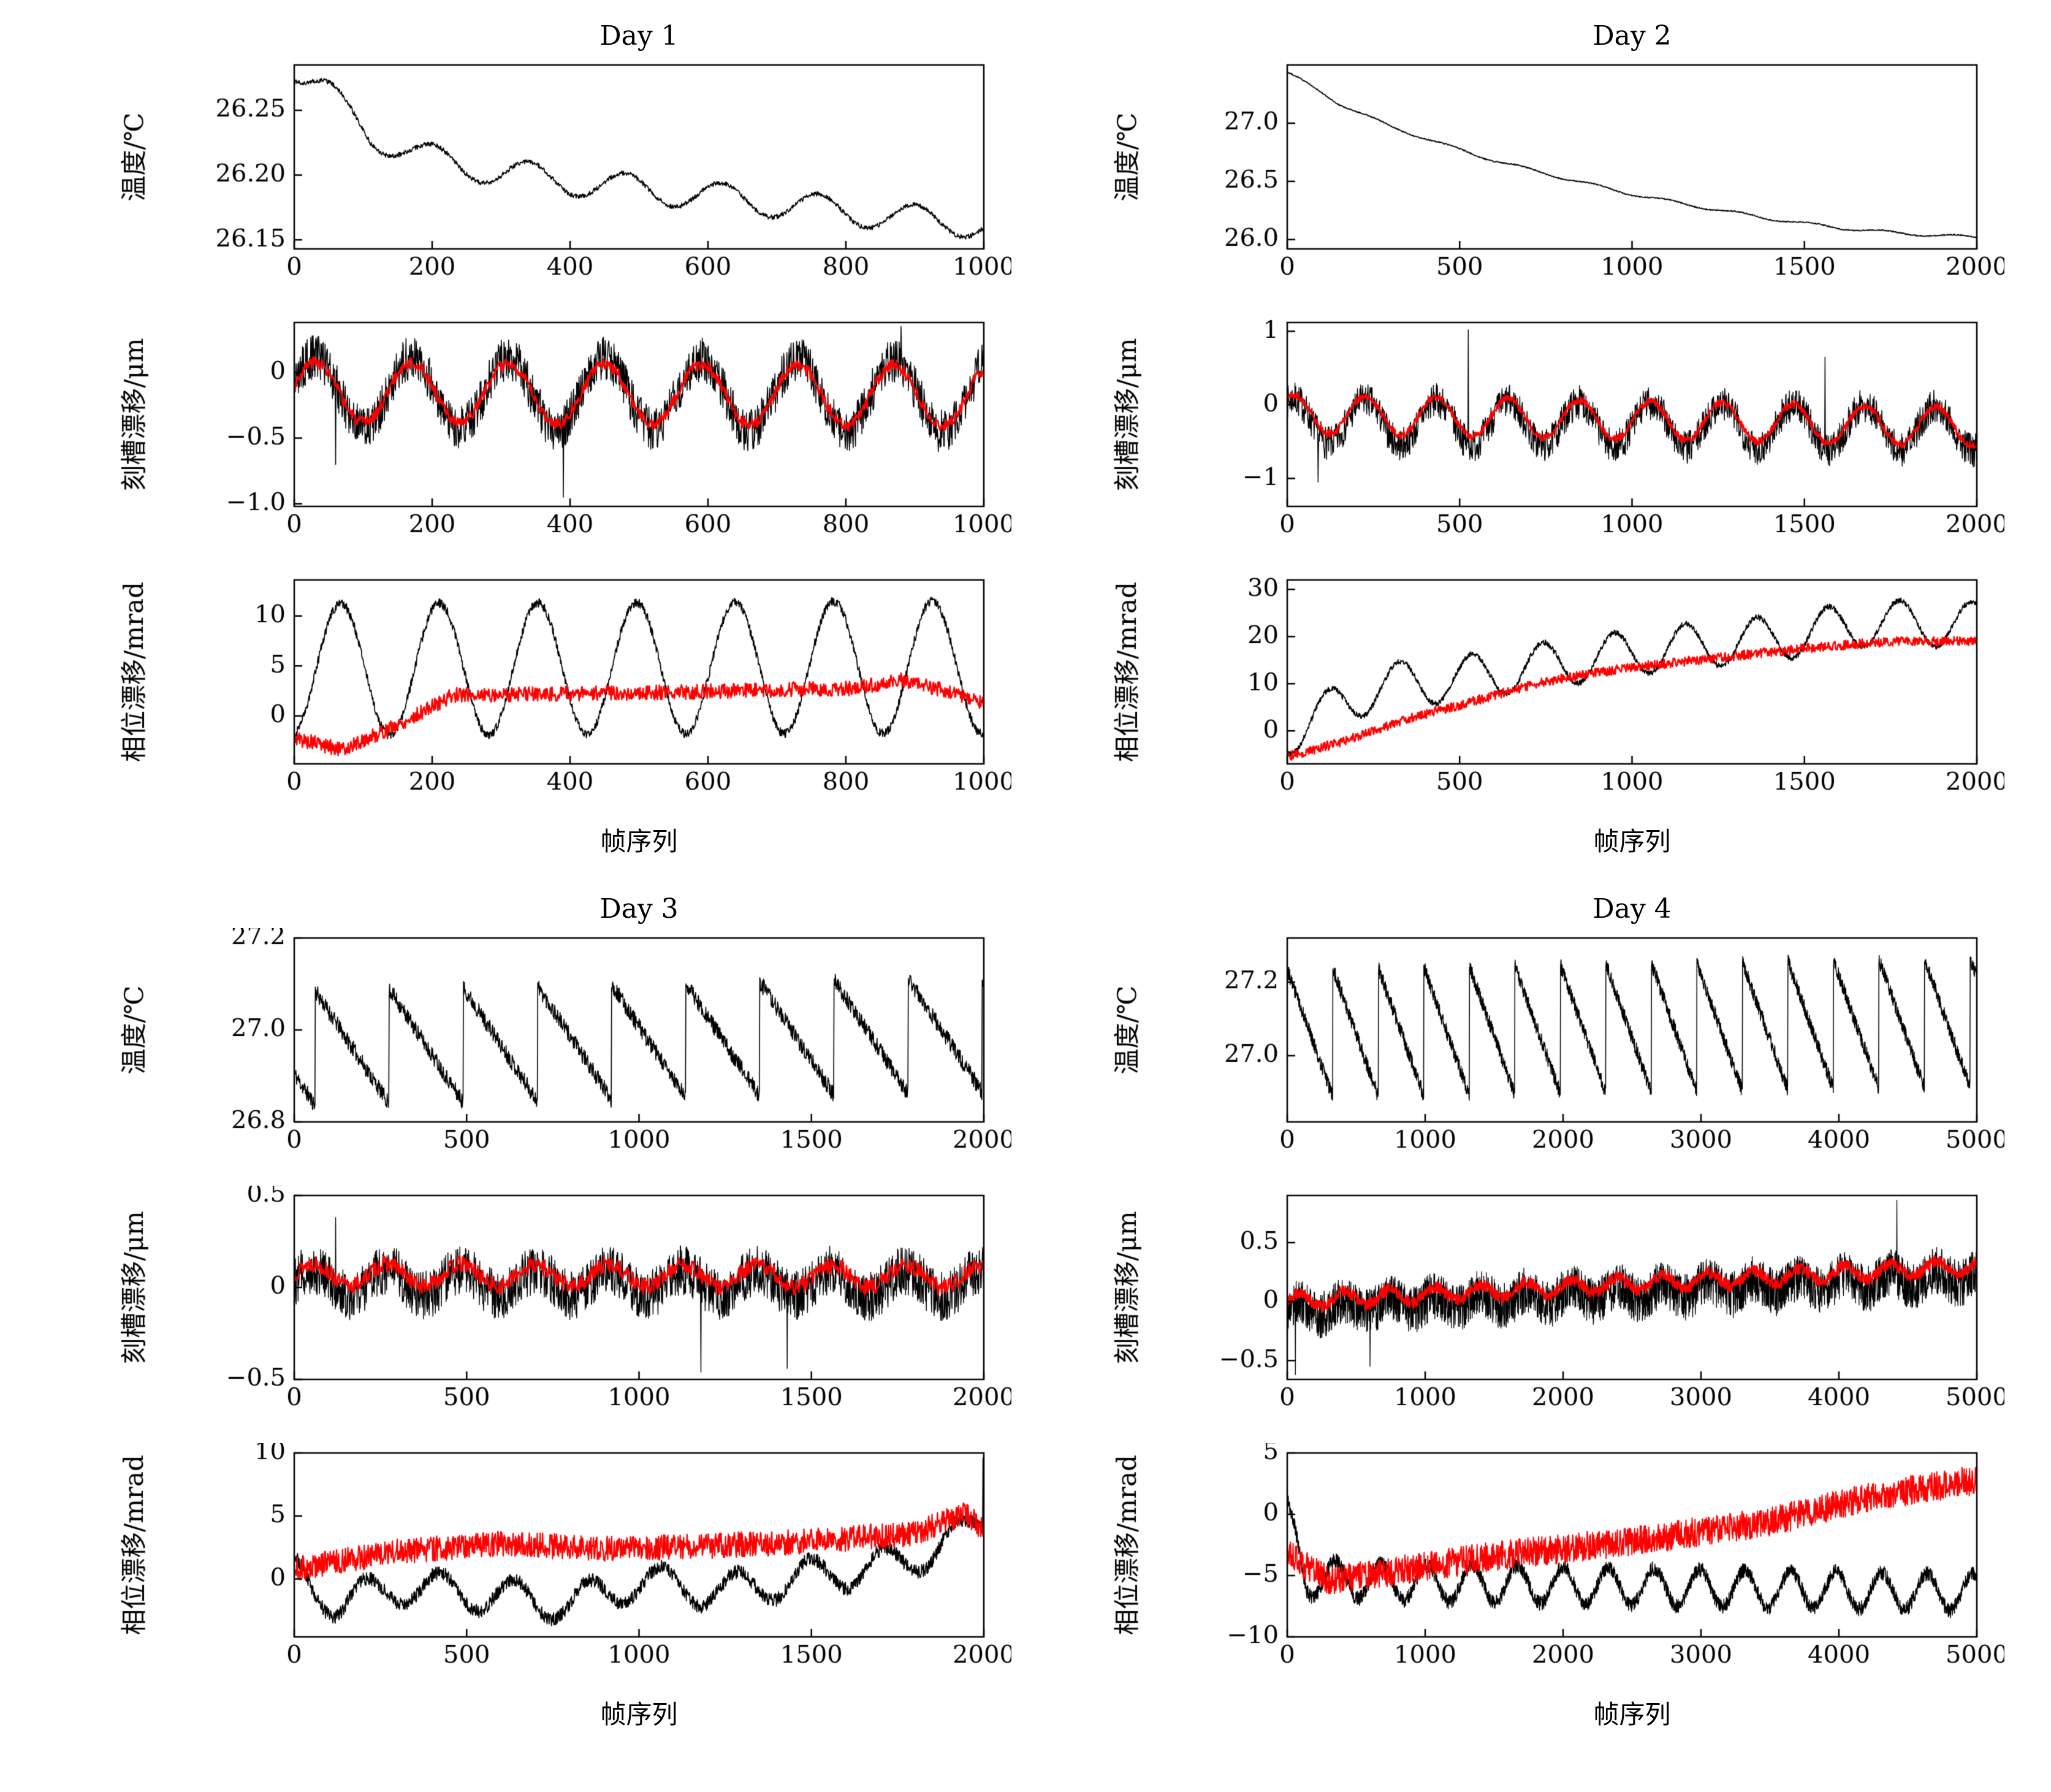 This screenshot has height=1792, width=2051. What do you see at coordinates (1545, 1309) in the screenshot?
I see `day4-groove-drift-plot` at bounding box center [1545, 1309].